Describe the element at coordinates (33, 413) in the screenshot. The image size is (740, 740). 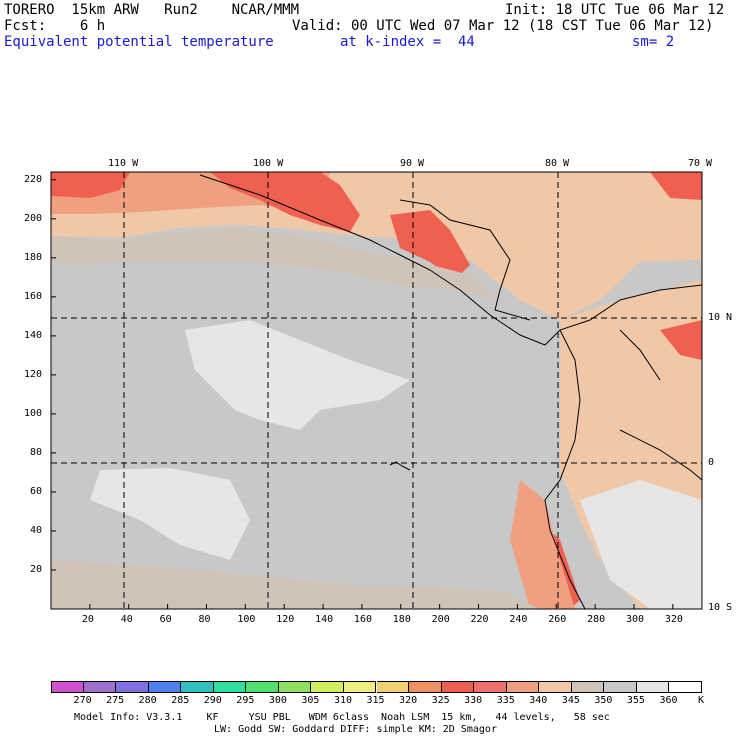
I see `y-tick-label: 100` at that location.